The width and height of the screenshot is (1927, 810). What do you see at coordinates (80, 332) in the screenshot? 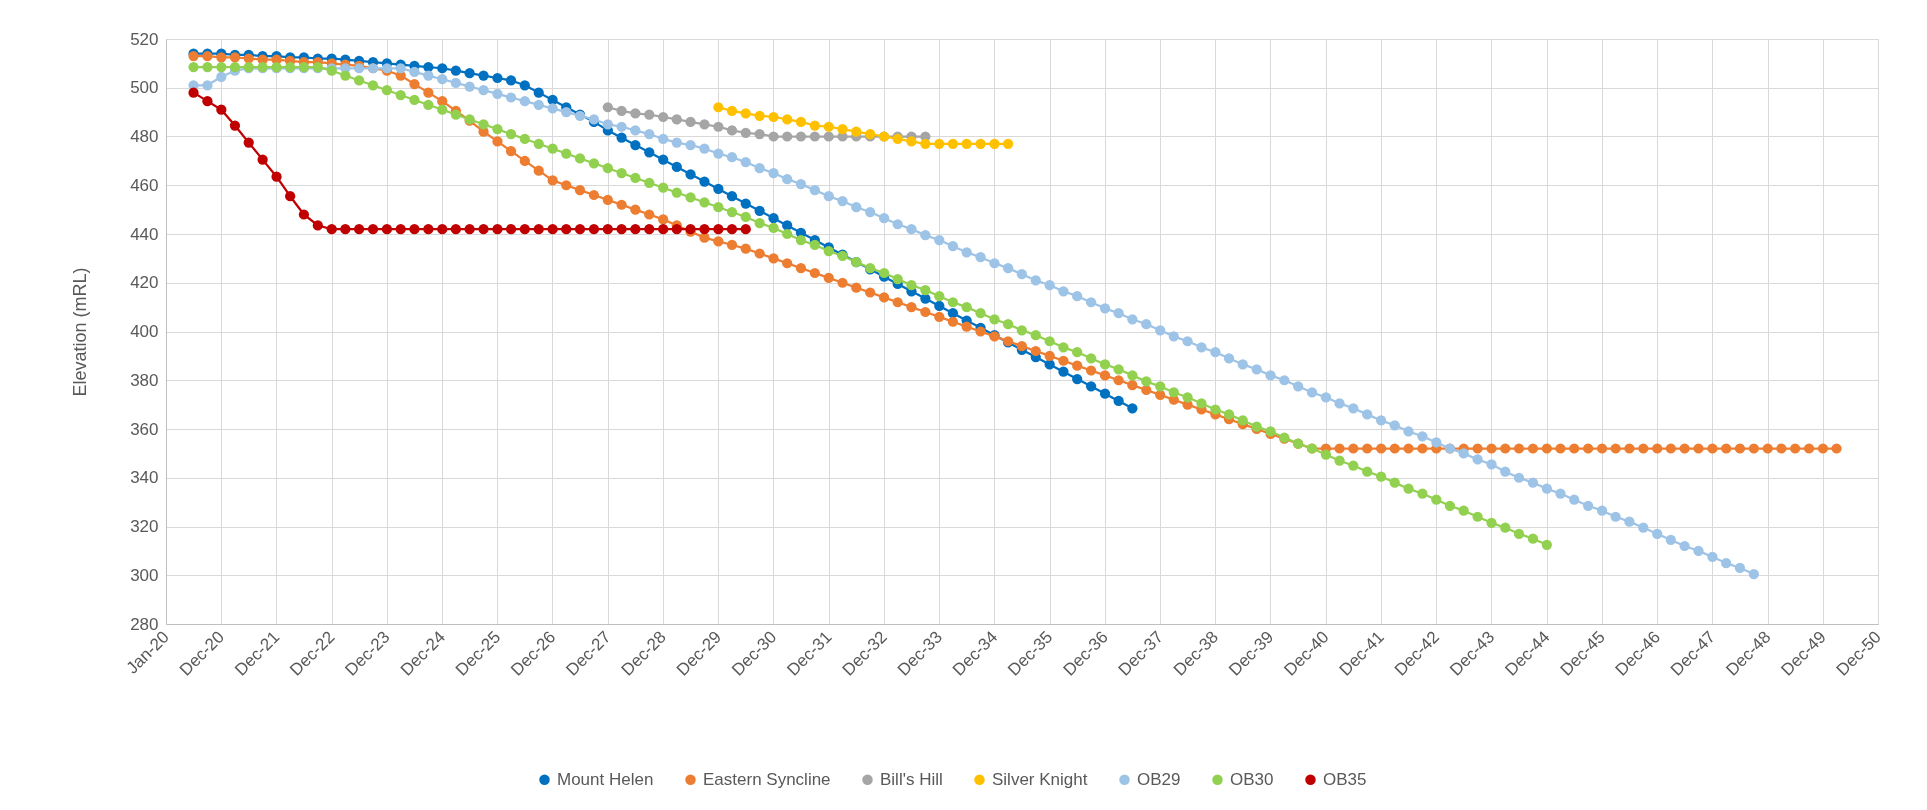
I see `y-axis-title: Elevation (mRL)` at bounding box center [80, 332].